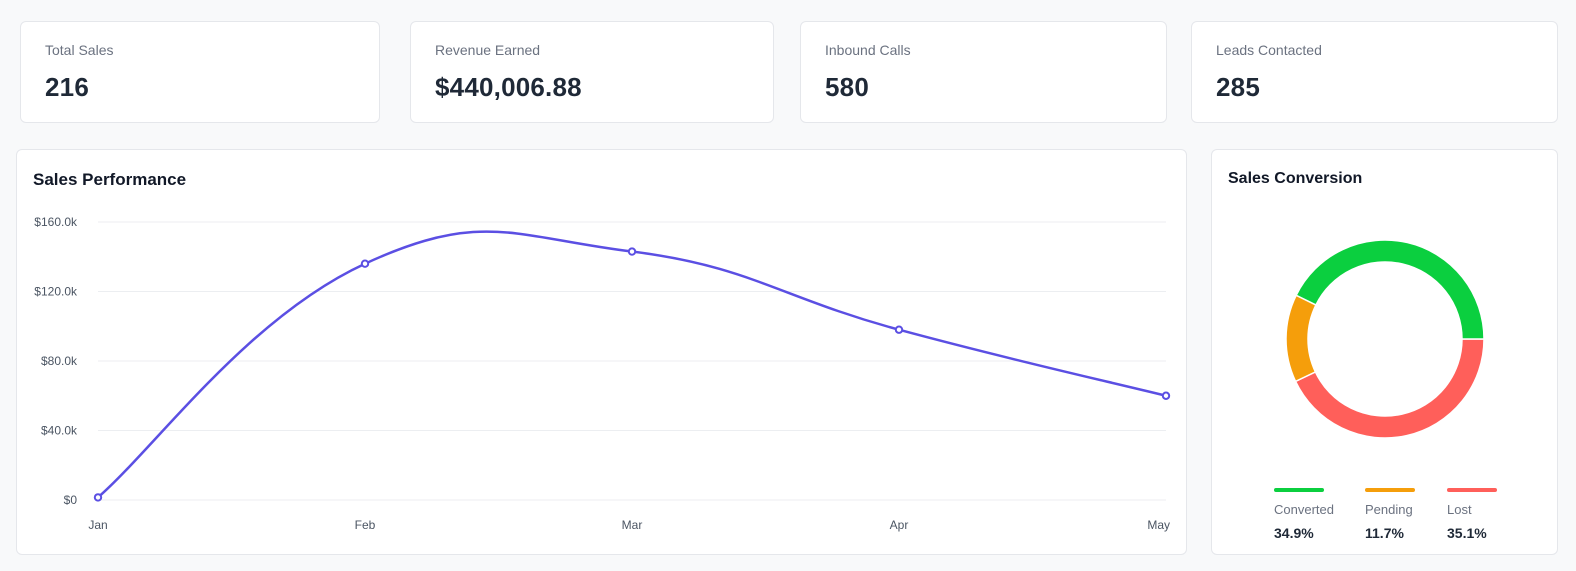  Describe the element at coordinates (110, 179) in the screenshot. I see `panel-title: Sales Performance` at that location.